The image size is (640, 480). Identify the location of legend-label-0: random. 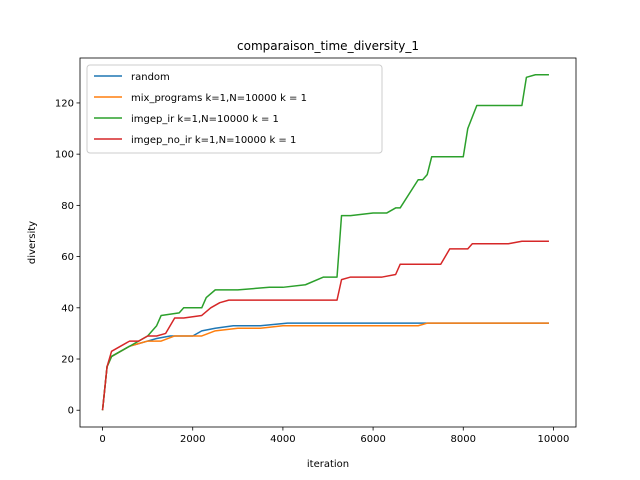
(150, 77).